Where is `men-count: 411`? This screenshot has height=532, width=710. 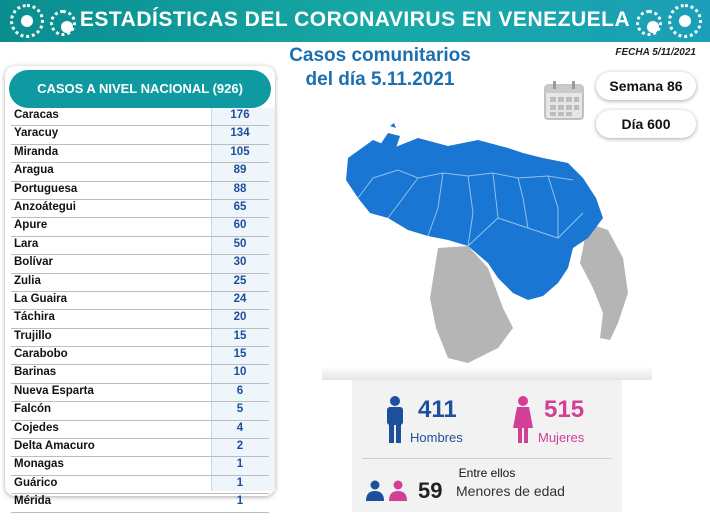 men-count: 411 is located at coordinates (437, 409).